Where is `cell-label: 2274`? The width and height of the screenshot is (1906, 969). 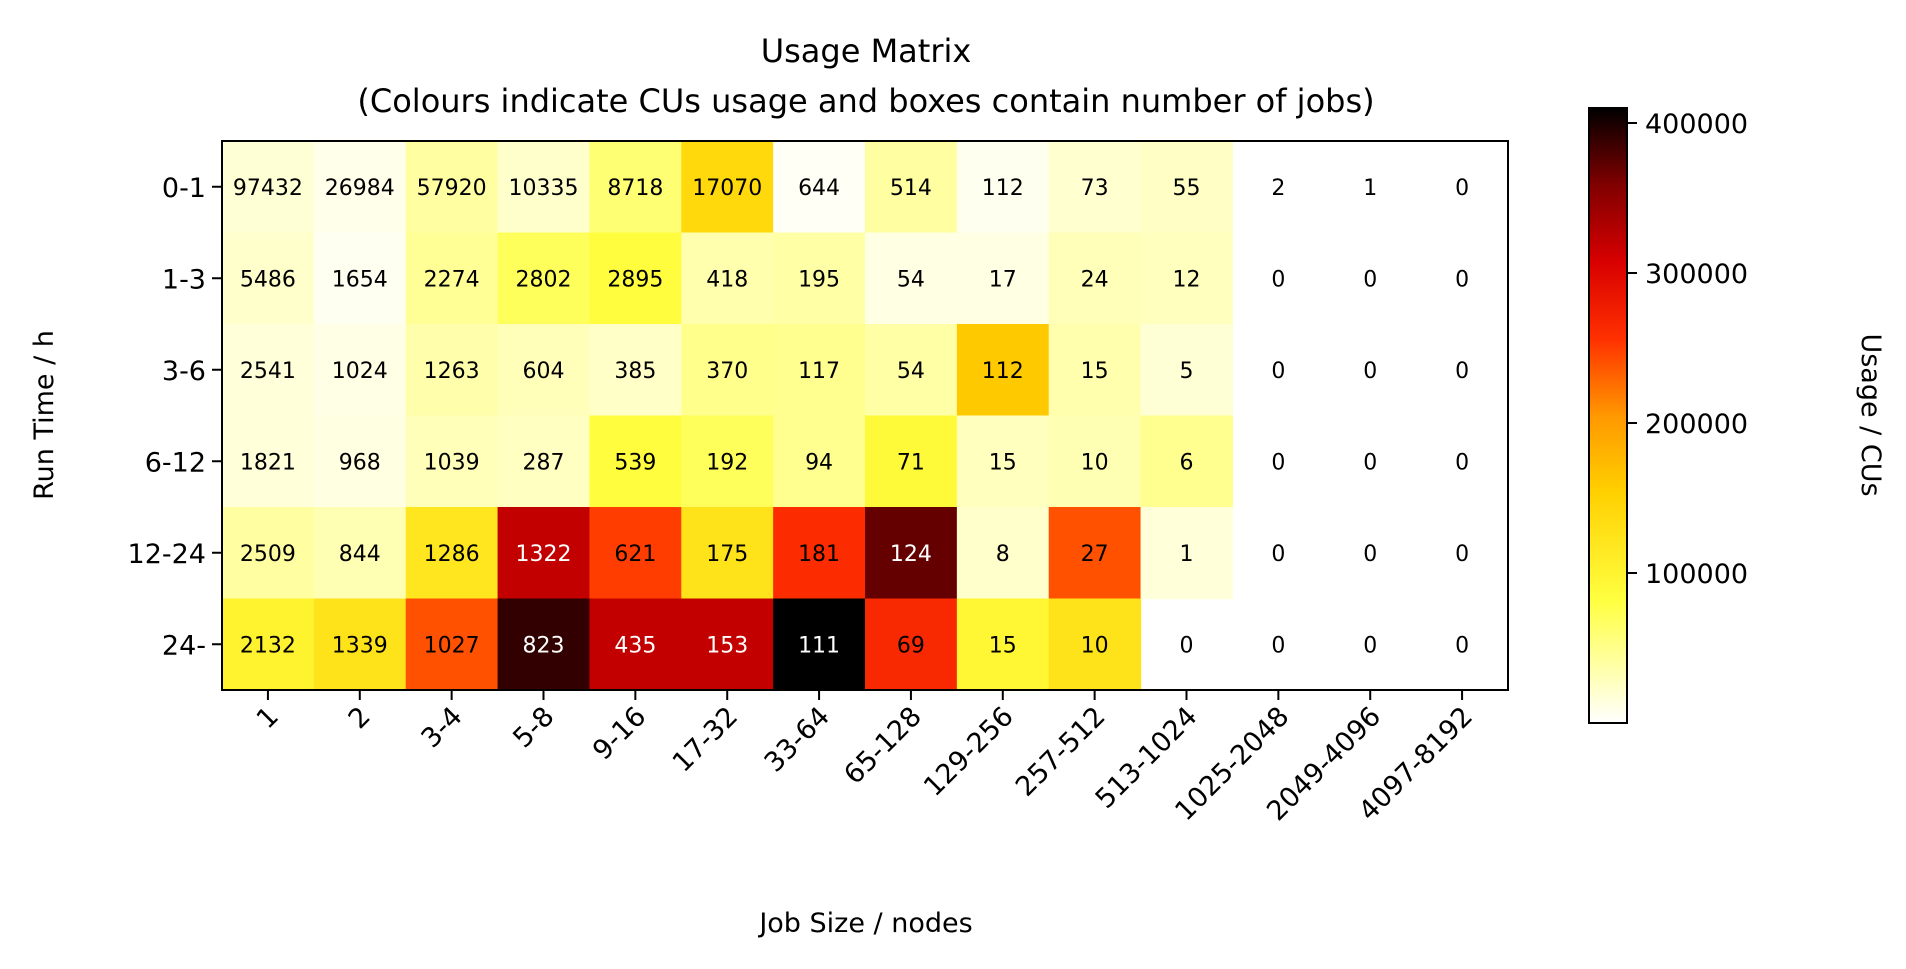
cell-label: 2274 is located at coordinates (452, 279).